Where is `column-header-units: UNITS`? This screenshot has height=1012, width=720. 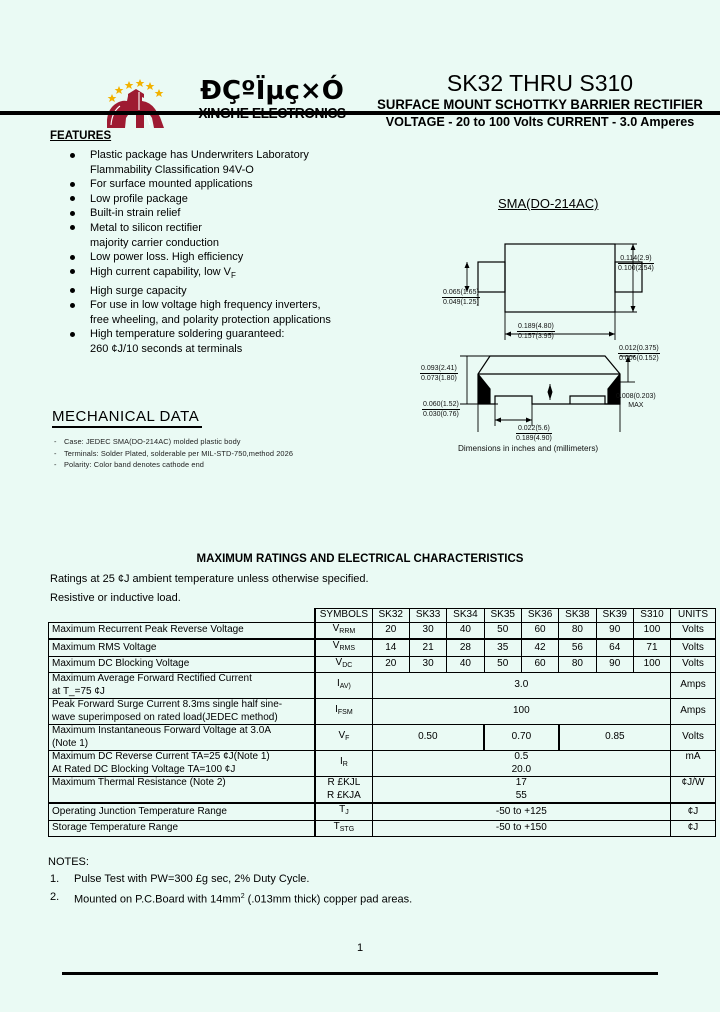 column-header-units: UNITS is located at coordinates (693, 615).